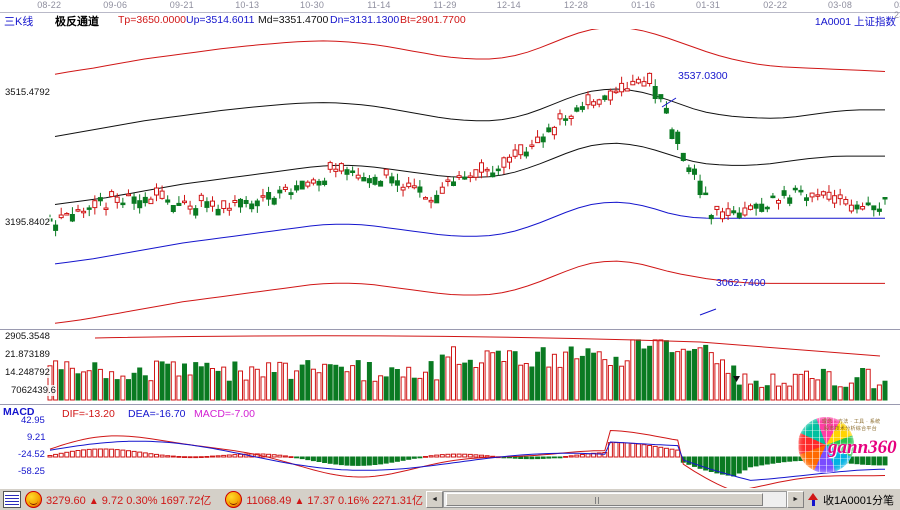 This screenshot has width=900, height=510. I want to click on volume-chart-svg, so click(467, 368).